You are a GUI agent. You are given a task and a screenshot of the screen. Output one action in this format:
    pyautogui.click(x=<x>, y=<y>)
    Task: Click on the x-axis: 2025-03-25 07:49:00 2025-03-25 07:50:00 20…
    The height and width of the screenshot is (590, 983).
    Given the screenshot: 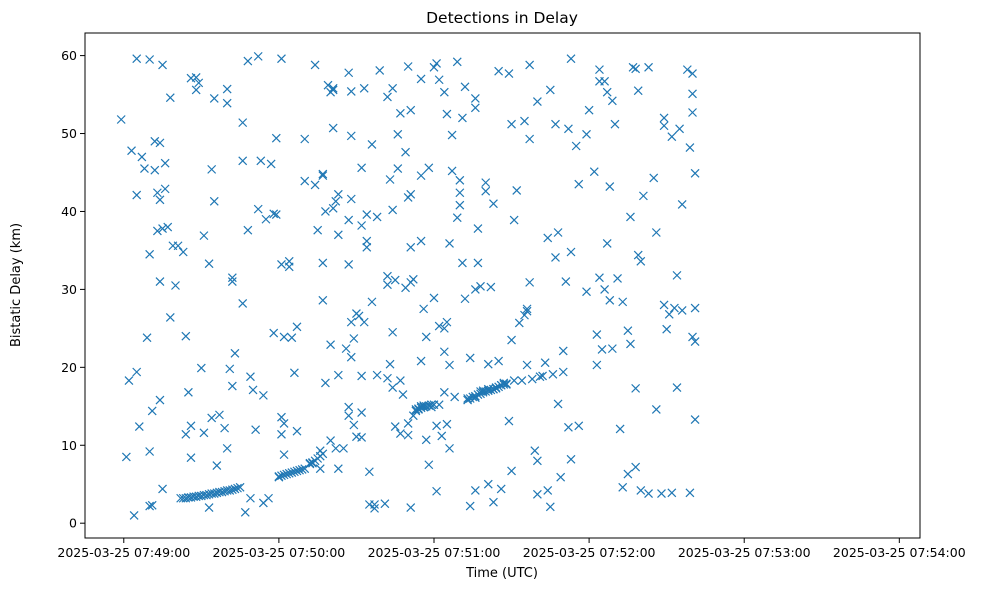 What is the action you would take?
    pyautogui.click(x=511, y=549)
    